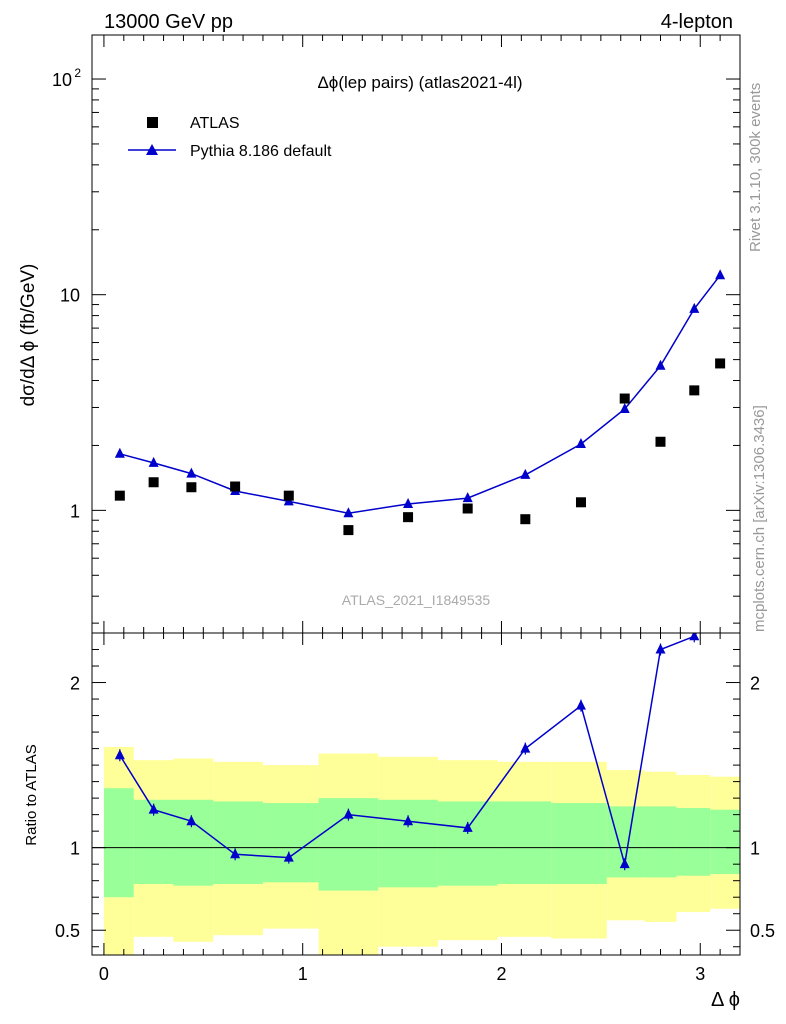 The width and height of the screenshot is (786, 1024). What do you see at coordinates (416, 600) in the screenshot?
I see `analysis-watermark: ATLAS_2021_I1849535` at bounding box center [416, 600].